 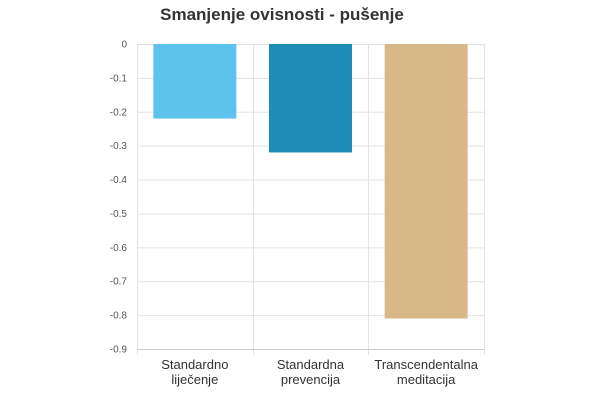 What do you see at coordinates (119, 248) in the screenshot?
I see `y-tick-label-6: -0.6` at bounding box center [119, 248].